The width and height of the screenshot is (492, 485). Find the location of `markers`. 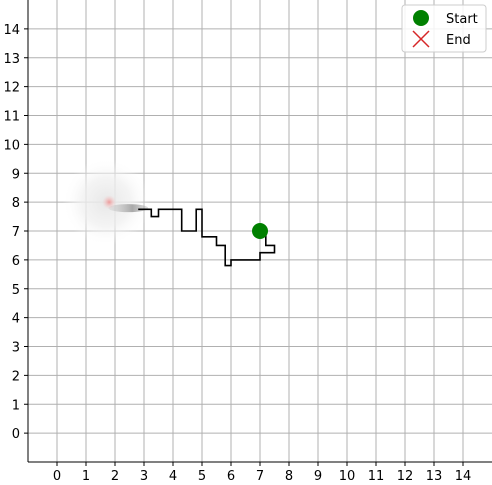

markers is located at coordinates (185, 217).